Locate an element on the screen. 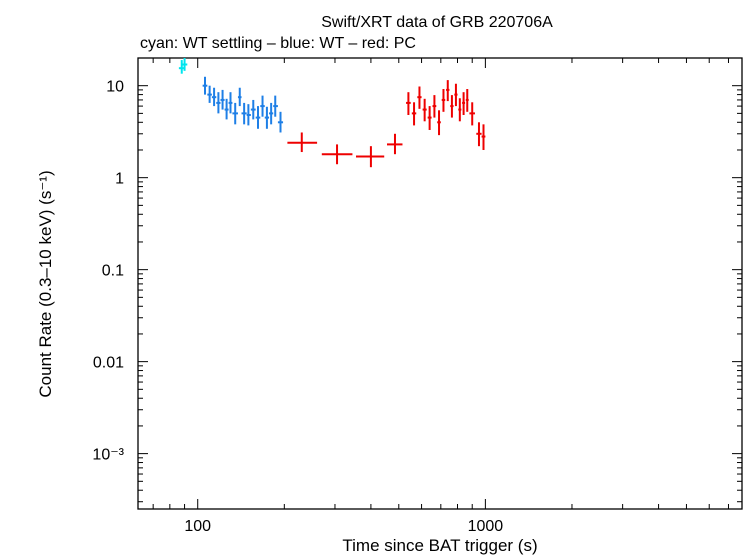  y-tick-label: 0.01 is located at coordinates (108, 363).